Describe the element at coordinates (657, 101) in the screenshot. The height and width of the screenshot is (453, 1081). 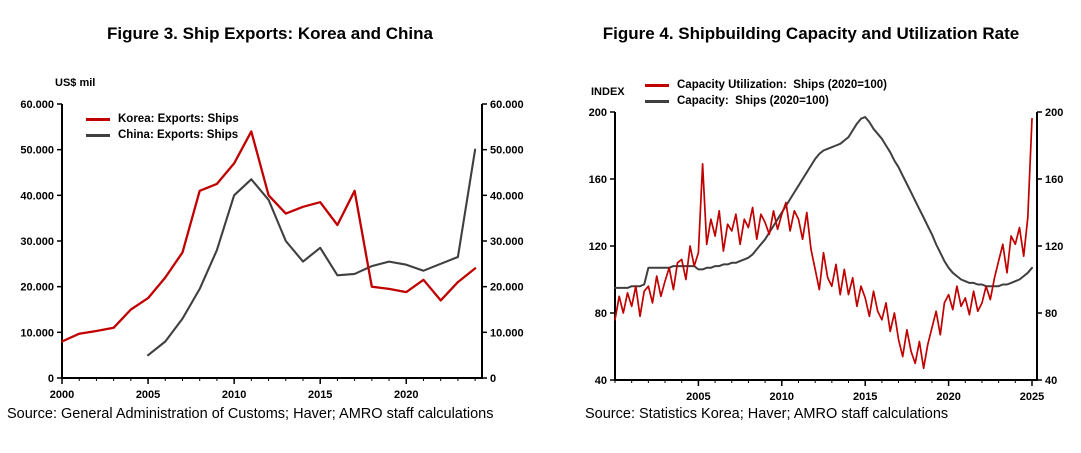
I see `capacity-line-swatch` at that location.